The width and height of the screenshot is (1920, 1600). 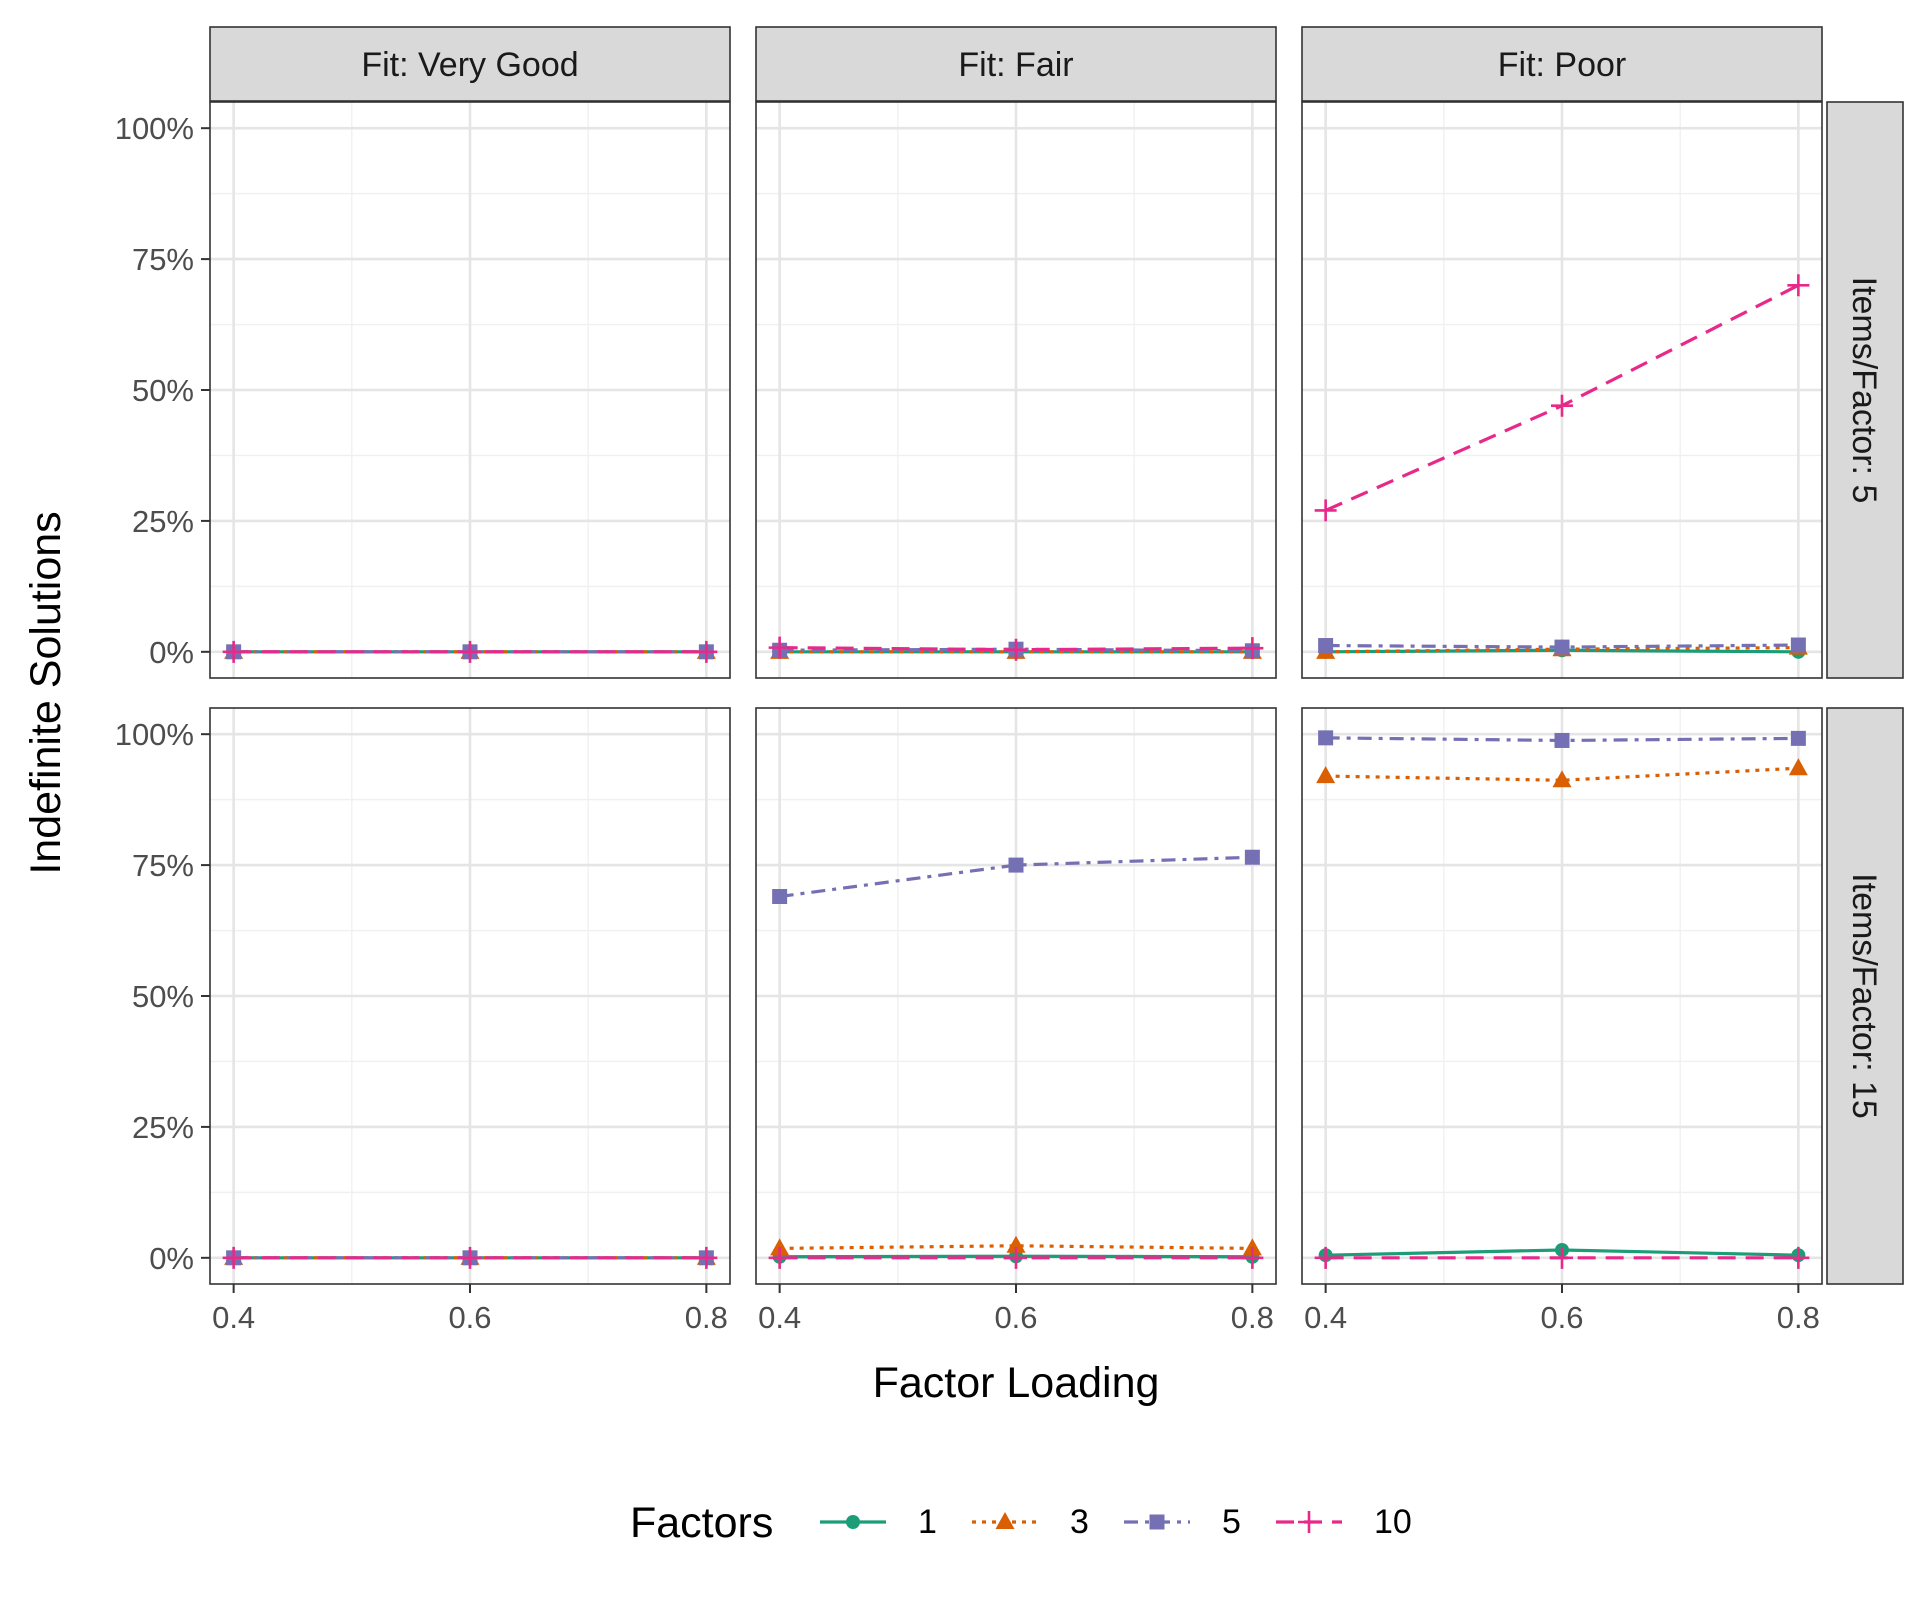 I want to click on legend-label: 10, so click(x=1393, y=1522).